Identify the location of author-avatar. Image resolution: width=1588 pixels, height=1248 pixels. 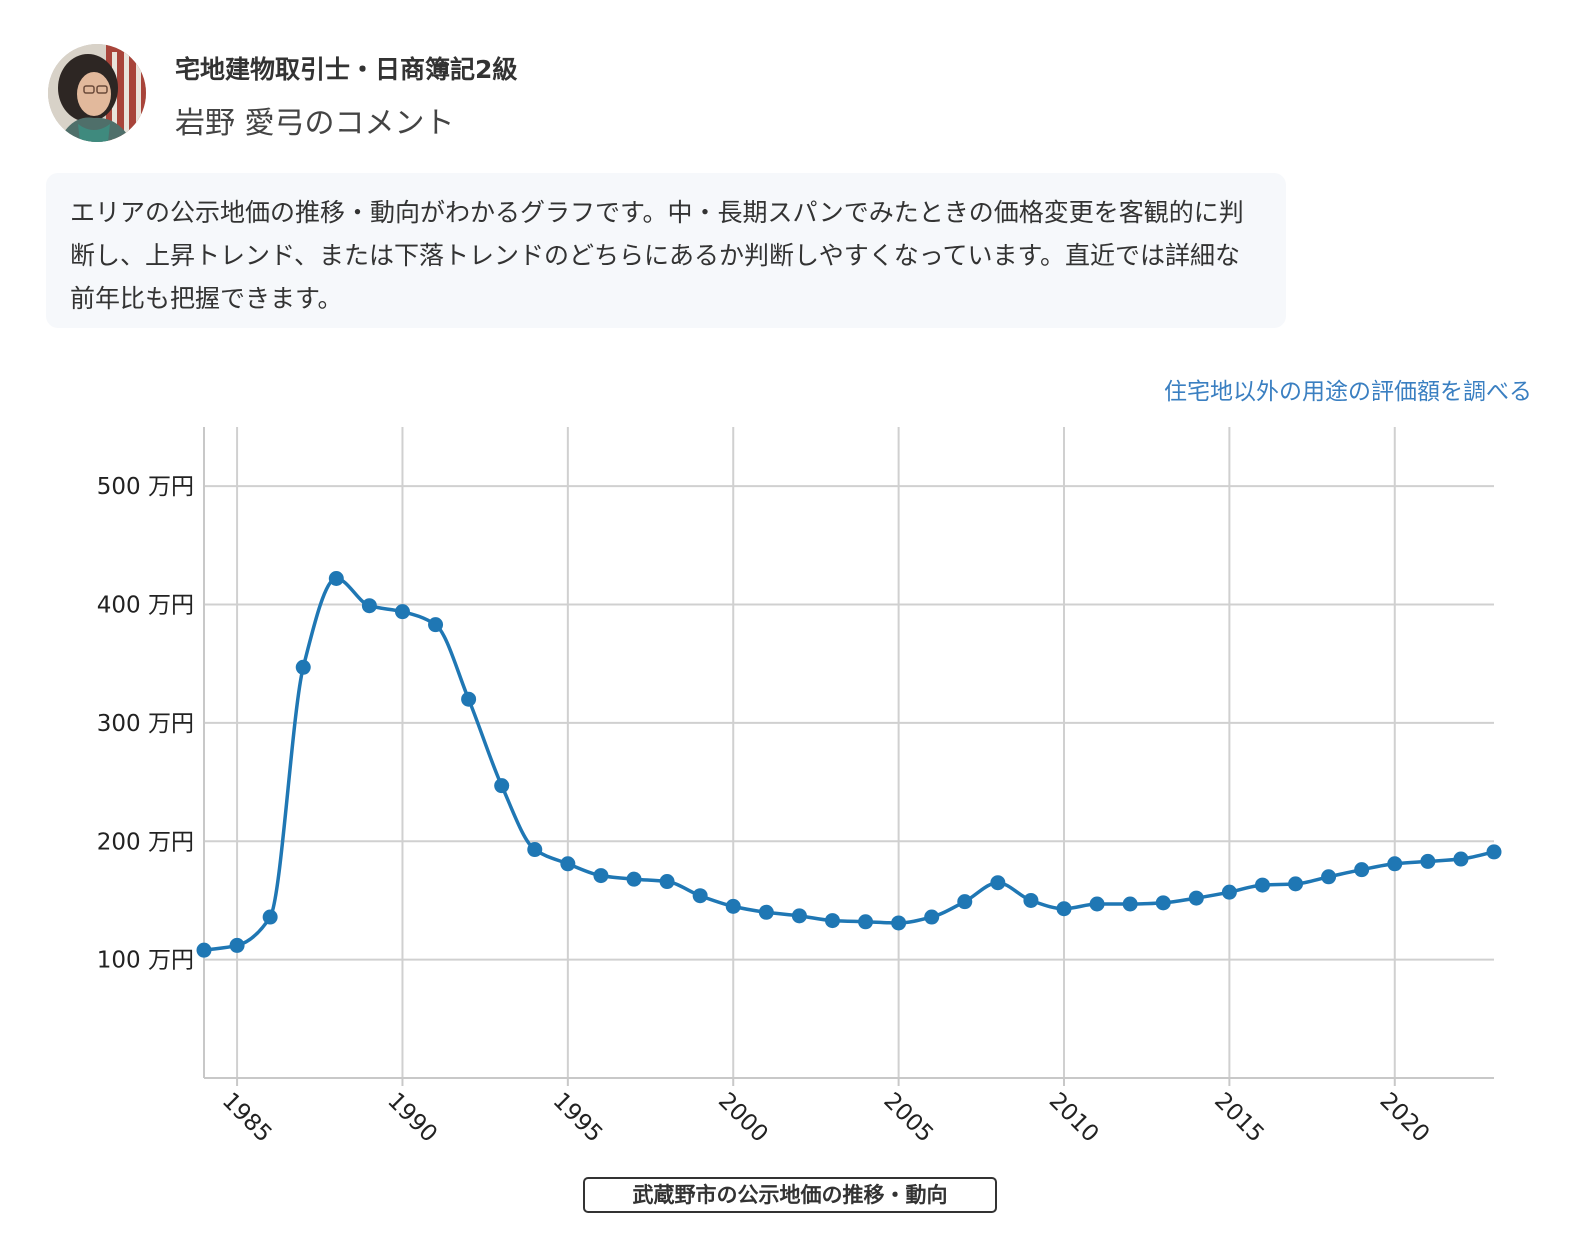
(97, 93).